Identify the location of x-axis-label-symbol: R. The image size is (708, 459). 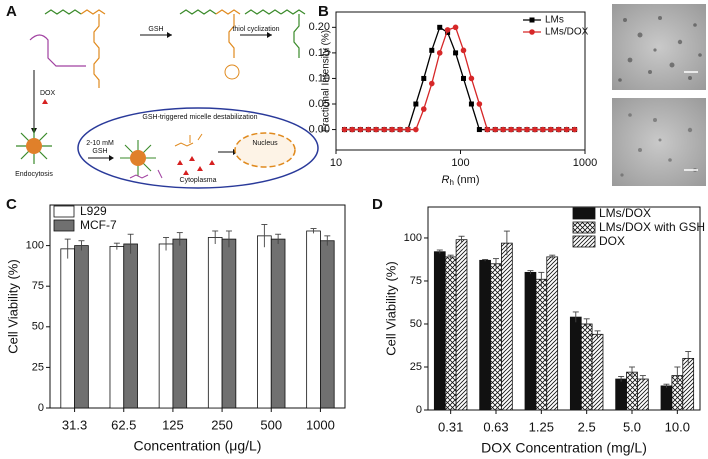
(445, 180).